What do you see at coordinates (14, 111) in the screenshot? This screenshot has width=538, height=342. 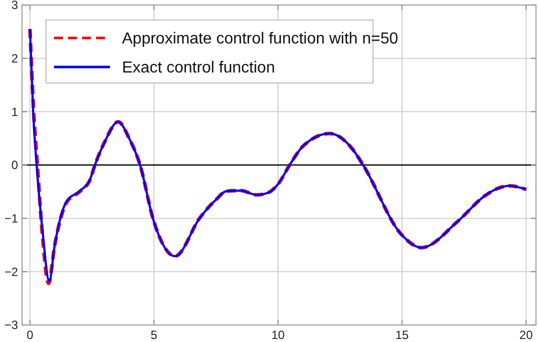 I see `y-tick-label: 1` at bounding box center [14, 111].